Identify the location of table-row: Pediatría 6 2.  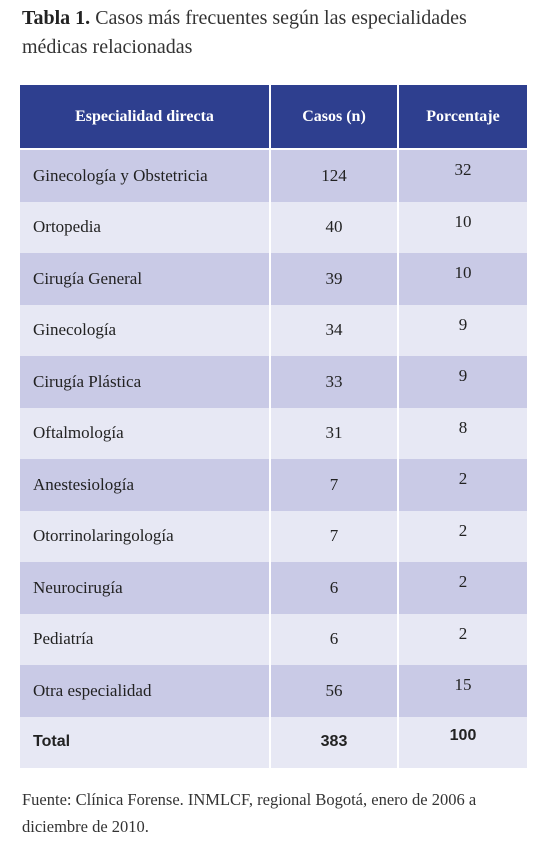
(273, 639).